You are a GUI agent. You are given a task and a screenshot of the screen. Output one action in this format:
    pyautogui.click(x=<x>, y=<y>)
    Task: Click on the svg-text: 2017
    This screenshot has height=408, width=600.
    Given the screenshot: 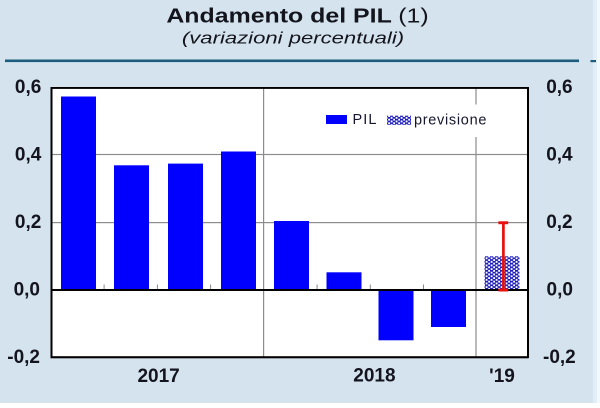 What is the action you would take?
    pyautogui.click(x=158, y=376)
    